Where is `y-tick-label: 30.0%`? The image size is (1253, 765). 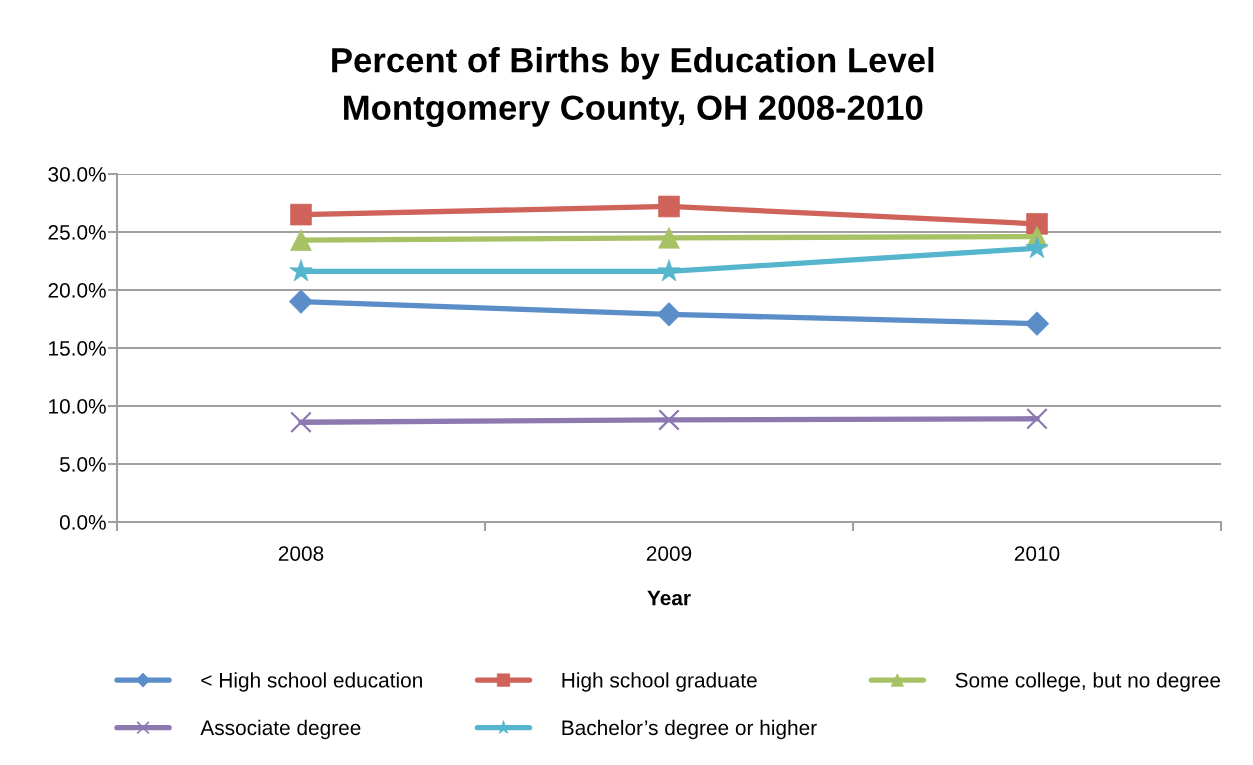 y-tick-label: 30.0% is located at coordinates (77, 174).